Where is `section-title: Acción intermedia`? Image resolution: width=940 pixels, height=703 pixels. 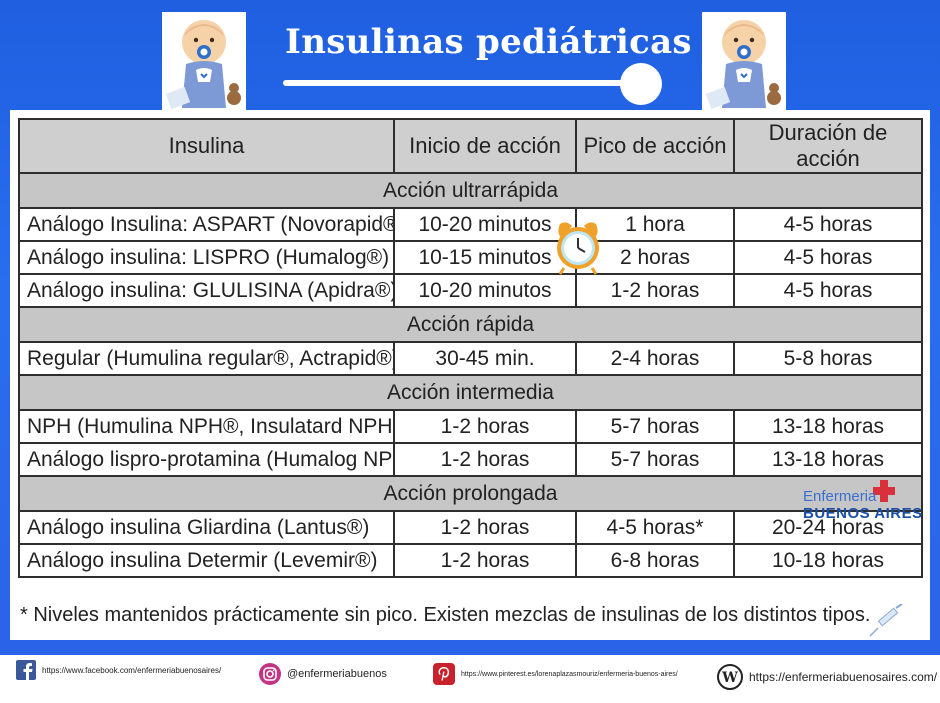 section-title: Acción intermedia is located at coordinates (470, 392).